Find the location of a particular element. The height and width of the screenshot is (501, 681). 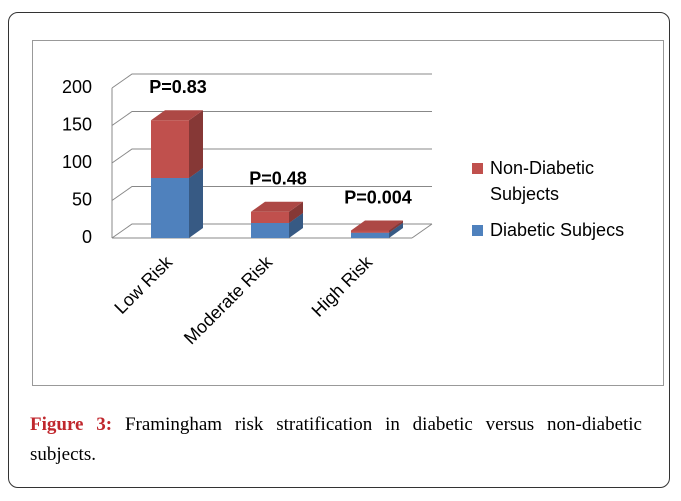

x-tick-label: Low Risk is located at coordinates (143, 284).